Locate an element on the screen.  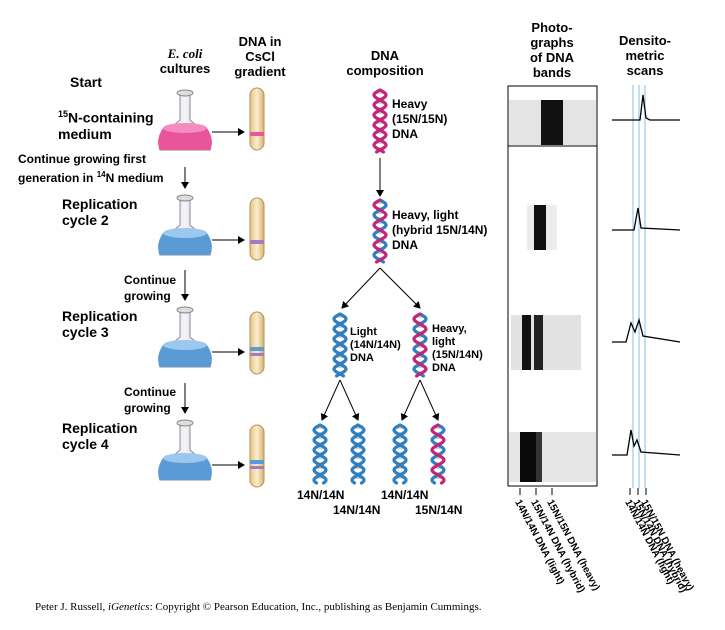
continue-b-line2: growing is located at coordinates (147, 408).